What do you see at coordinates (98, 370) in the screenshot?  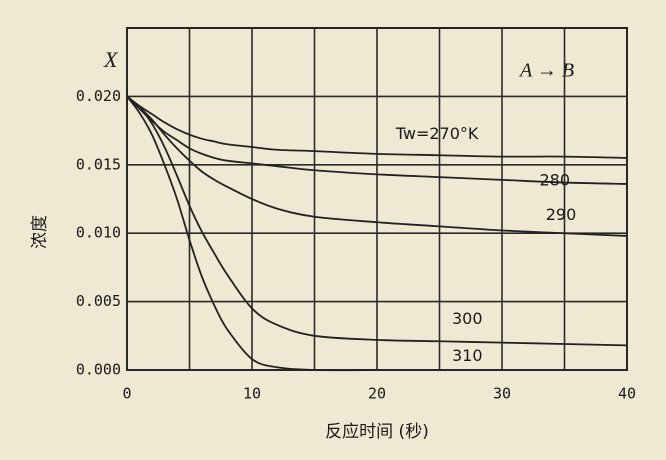 I see `y-tick-label: 0.000` at bounding box center [98, 370].